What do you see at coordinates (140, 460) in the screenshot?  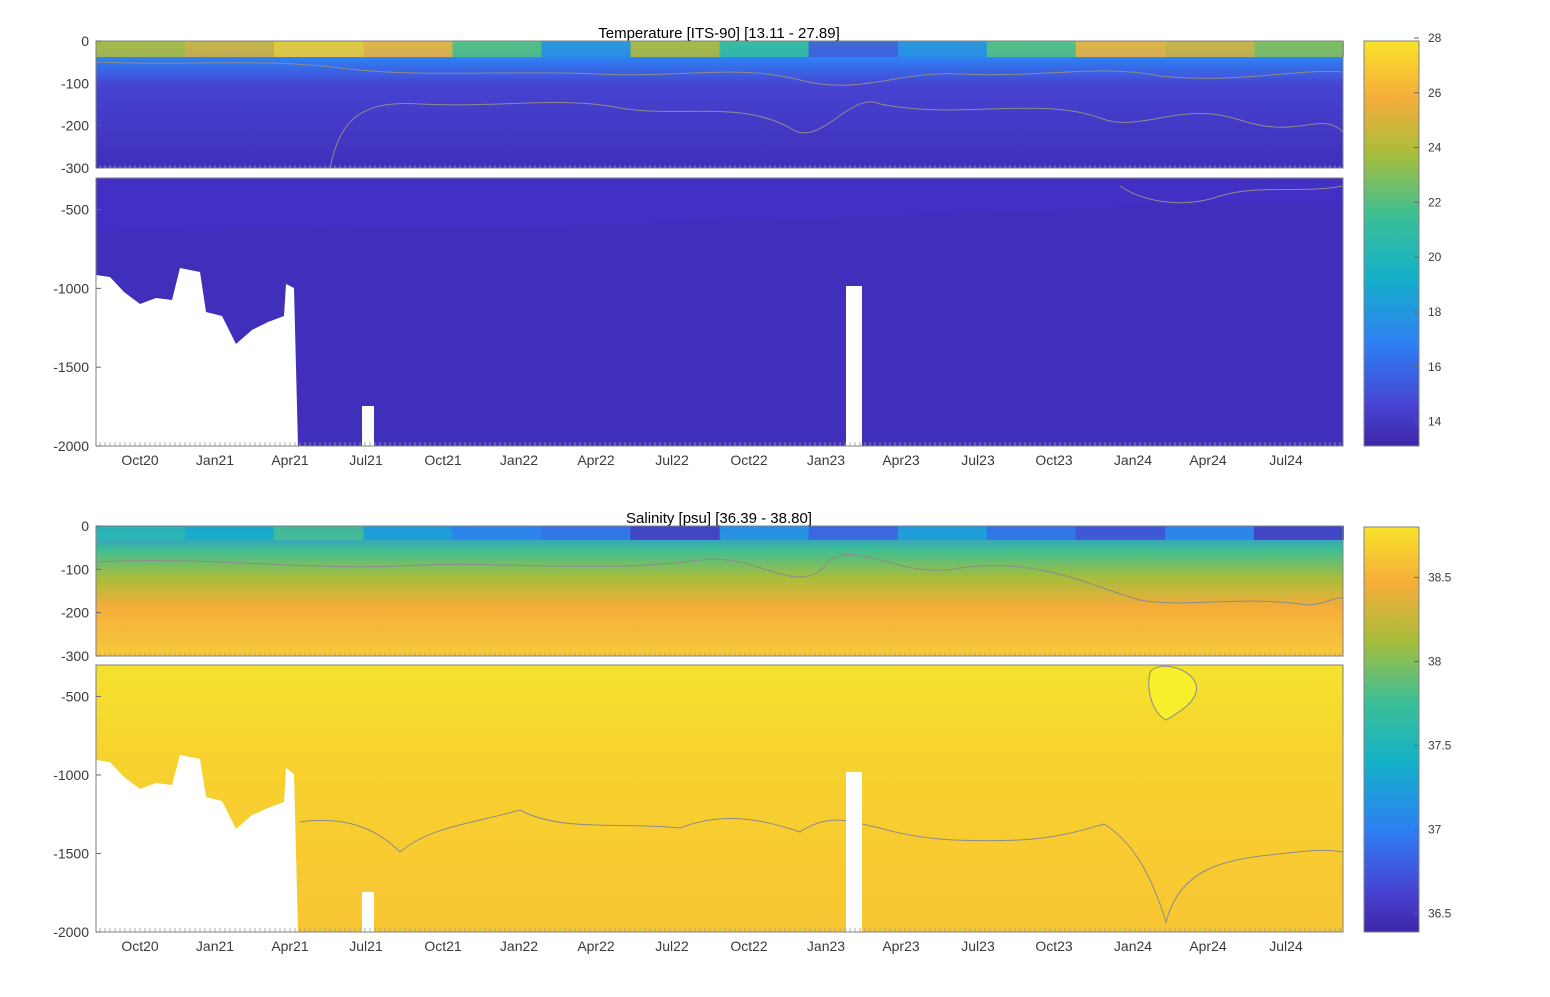 I see `xtick-label: Oct20` at bounding box center [140, 460].